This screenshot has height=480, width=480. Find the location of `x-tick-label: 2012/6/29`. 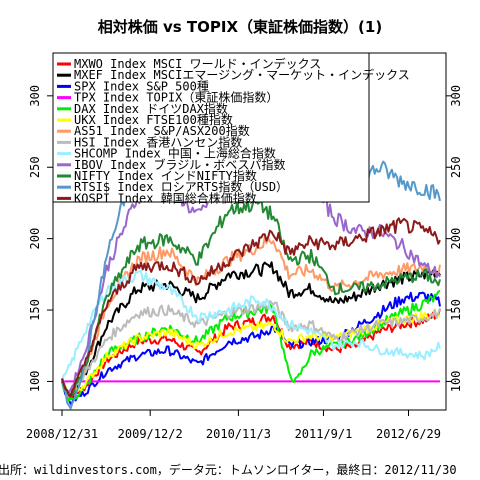

x-tick-label: 2012/6/29 is located at coordinates (408, 434).